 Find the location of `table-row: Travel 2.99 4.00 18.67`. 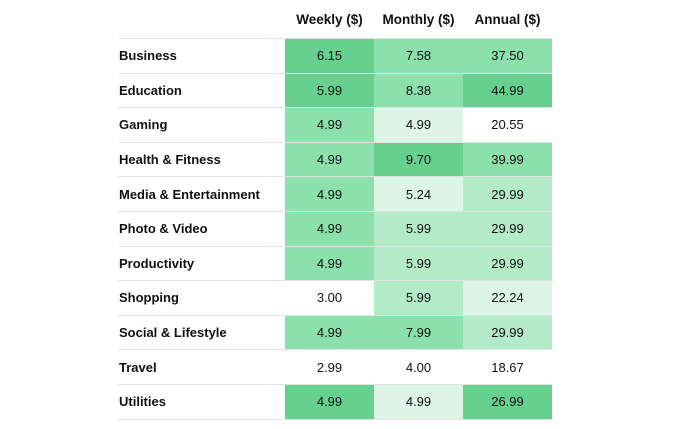

table-row: Travel 2.99 4.00 18.67 is located at coordinates (335, 366).